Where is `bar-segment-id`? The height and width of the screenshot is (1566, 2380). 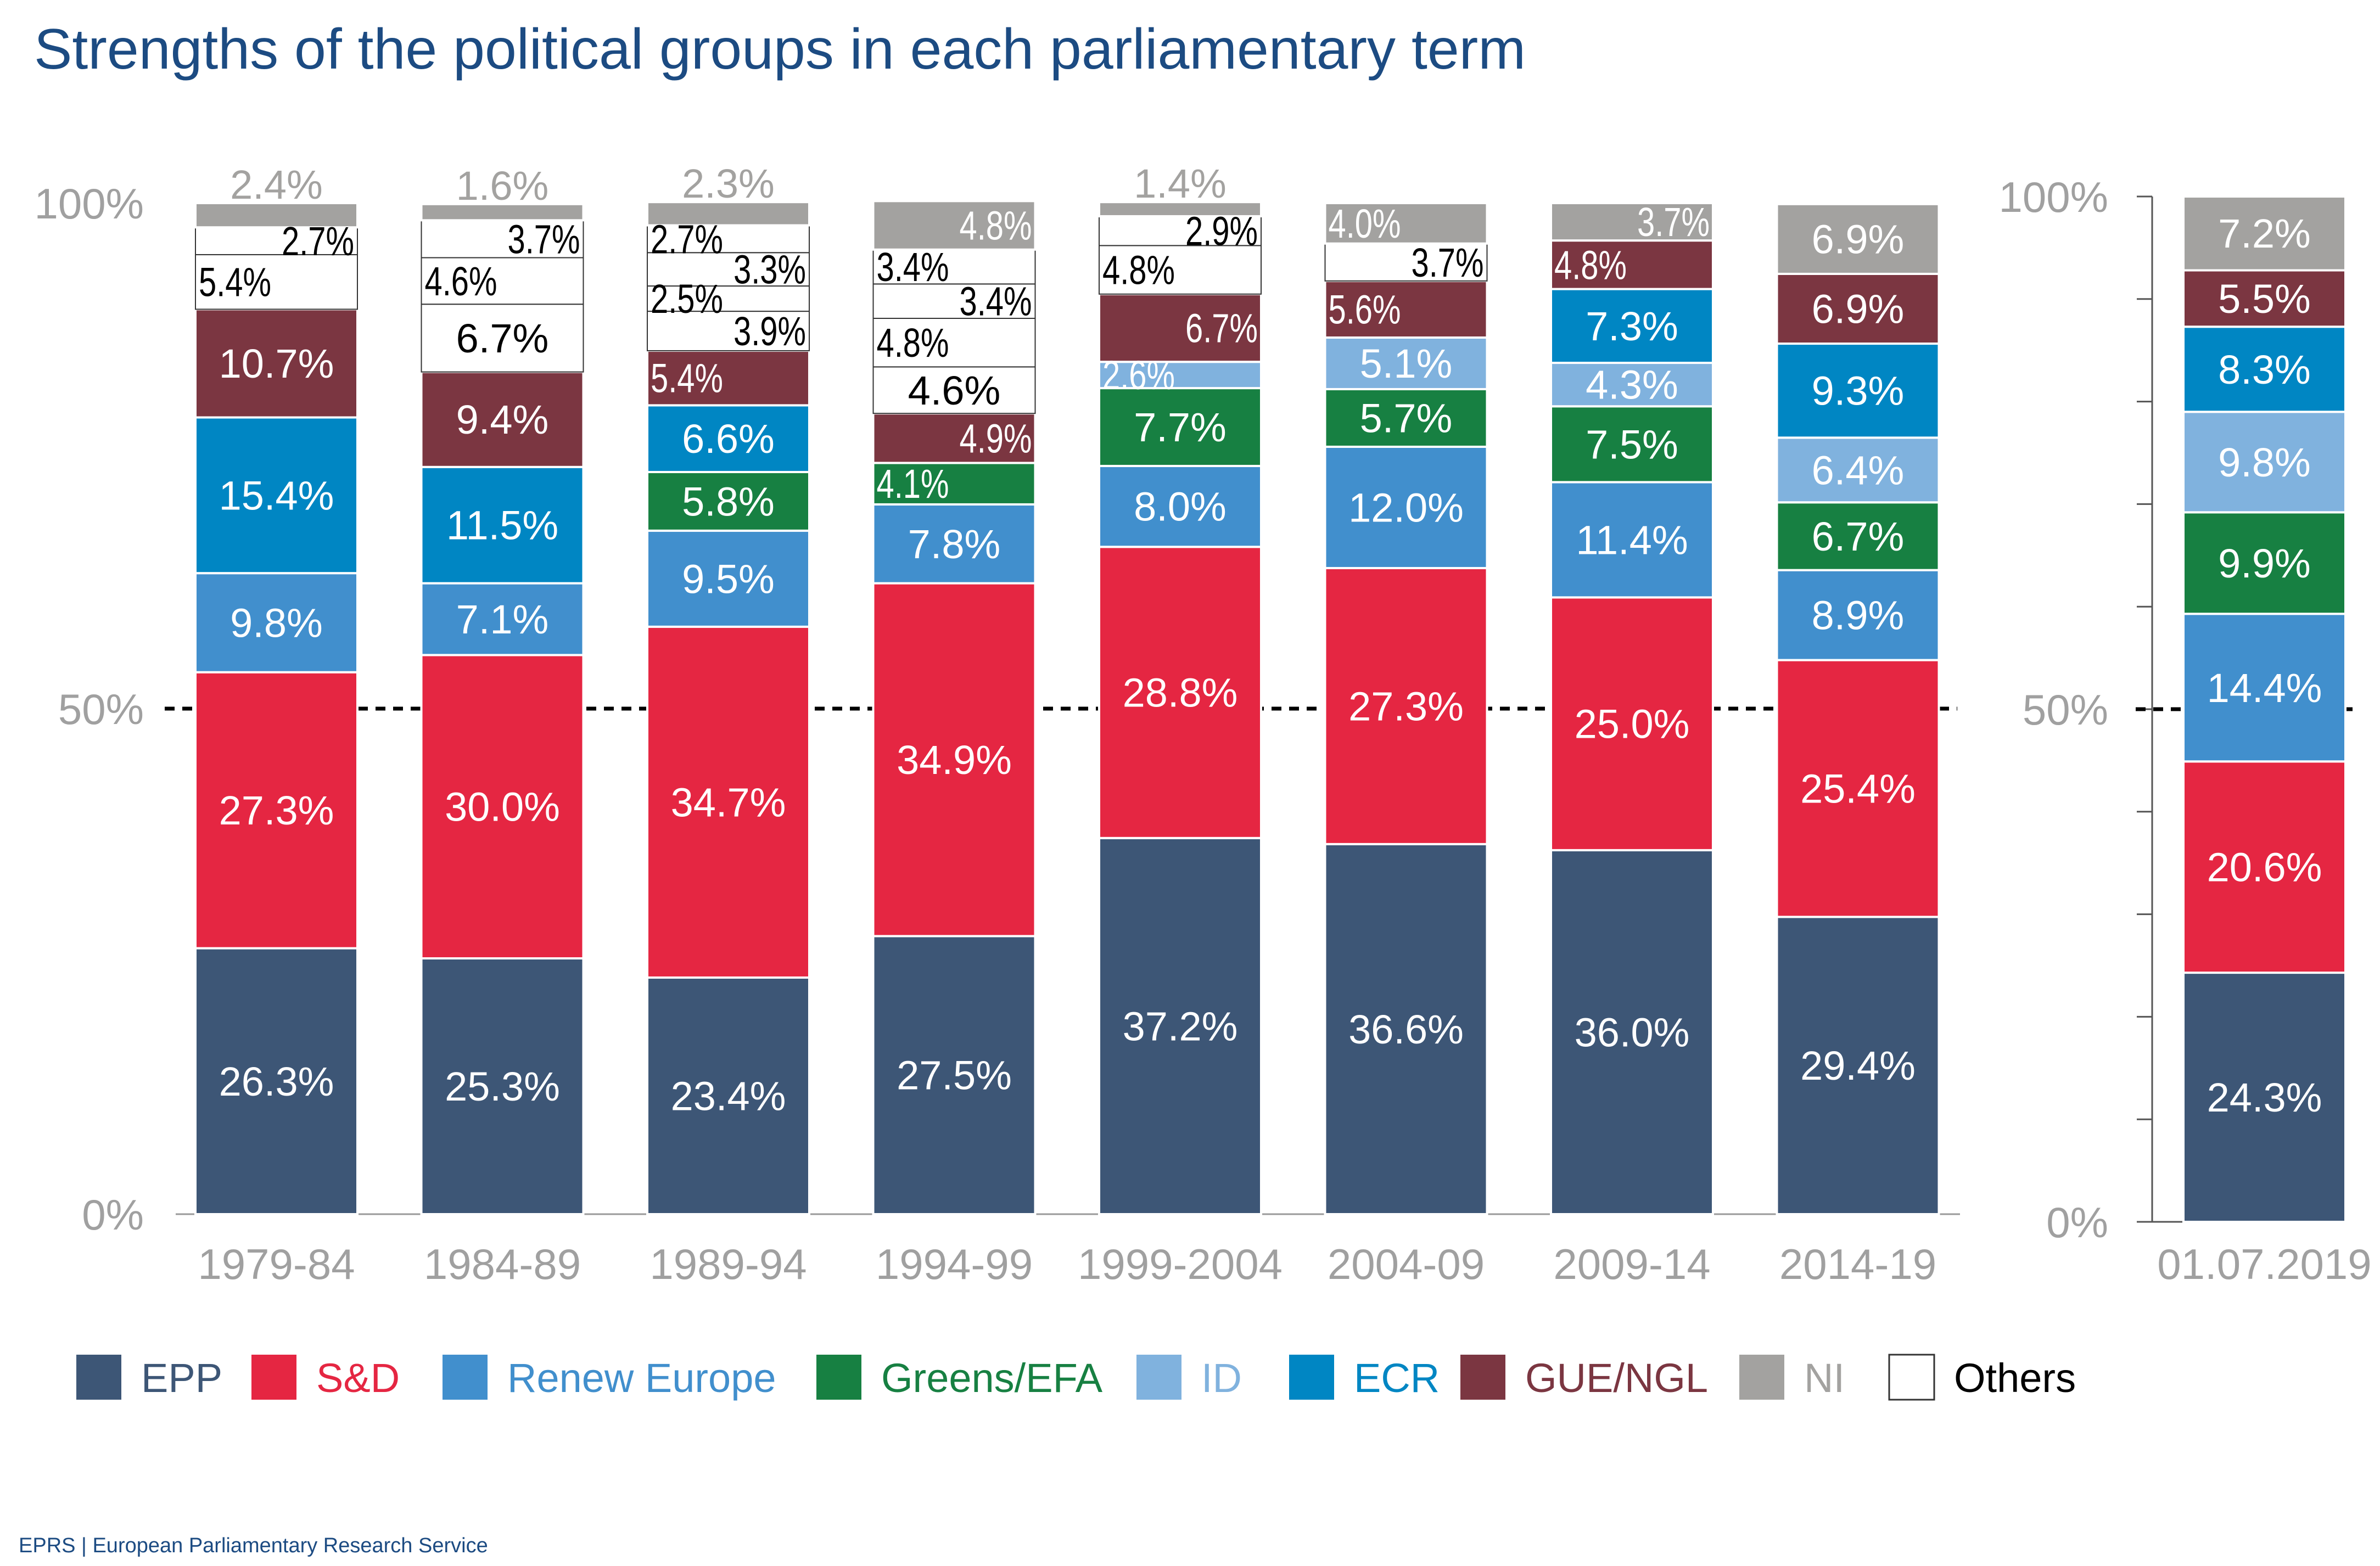
bar-segment-id is located at coordinates (2264, 463).